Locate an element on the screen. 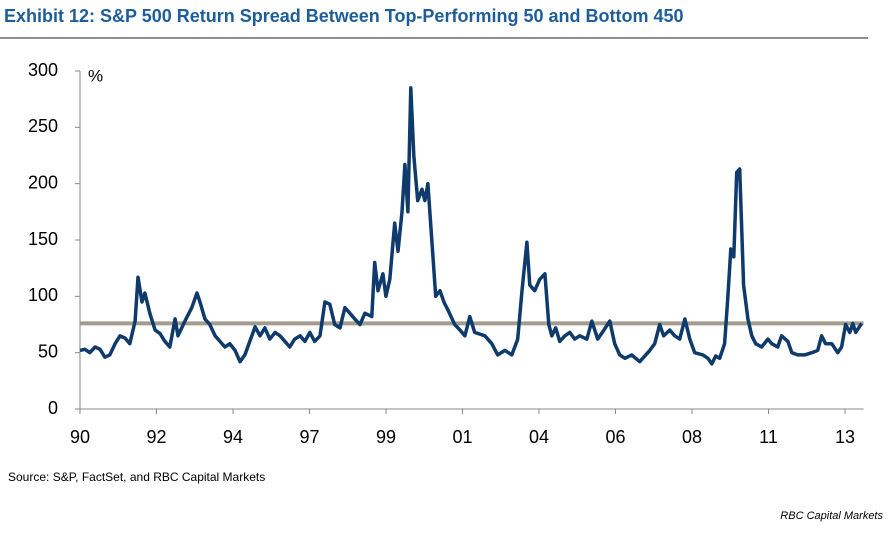  x-tick-label: 94 is located at coordinates (233, 437).